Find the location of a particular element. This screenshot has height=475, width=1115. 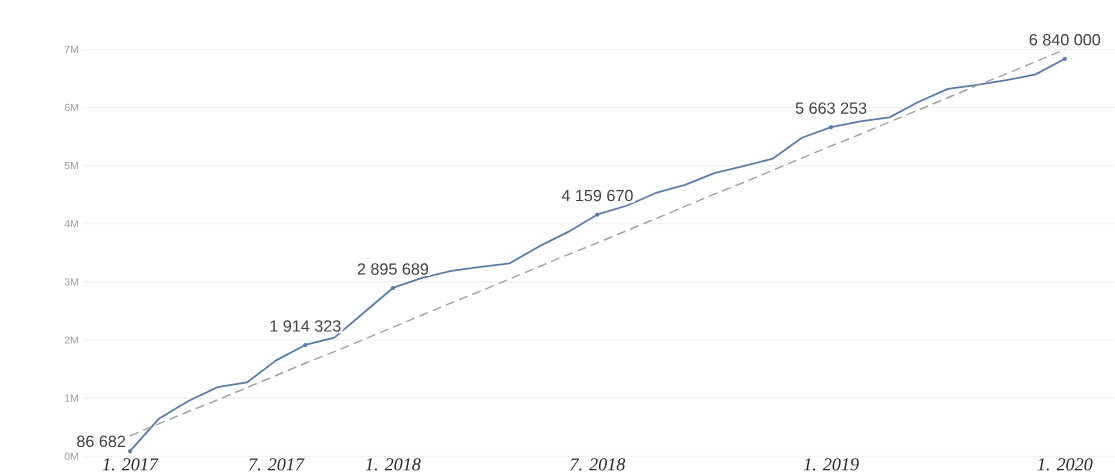

x-tick-label: 7. 2017 is located at coordinates (277, 464).